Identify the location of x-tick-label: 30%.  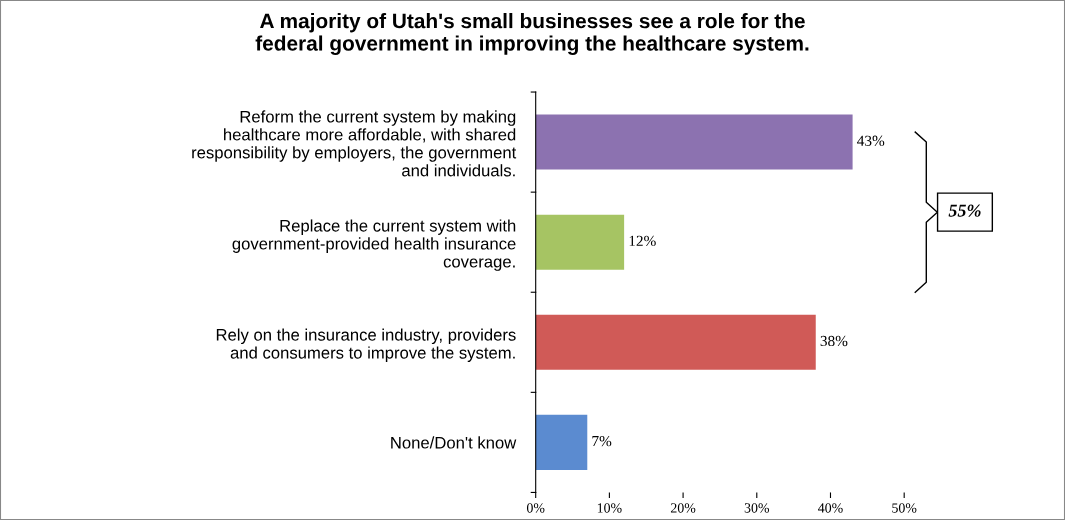
(757, 508).